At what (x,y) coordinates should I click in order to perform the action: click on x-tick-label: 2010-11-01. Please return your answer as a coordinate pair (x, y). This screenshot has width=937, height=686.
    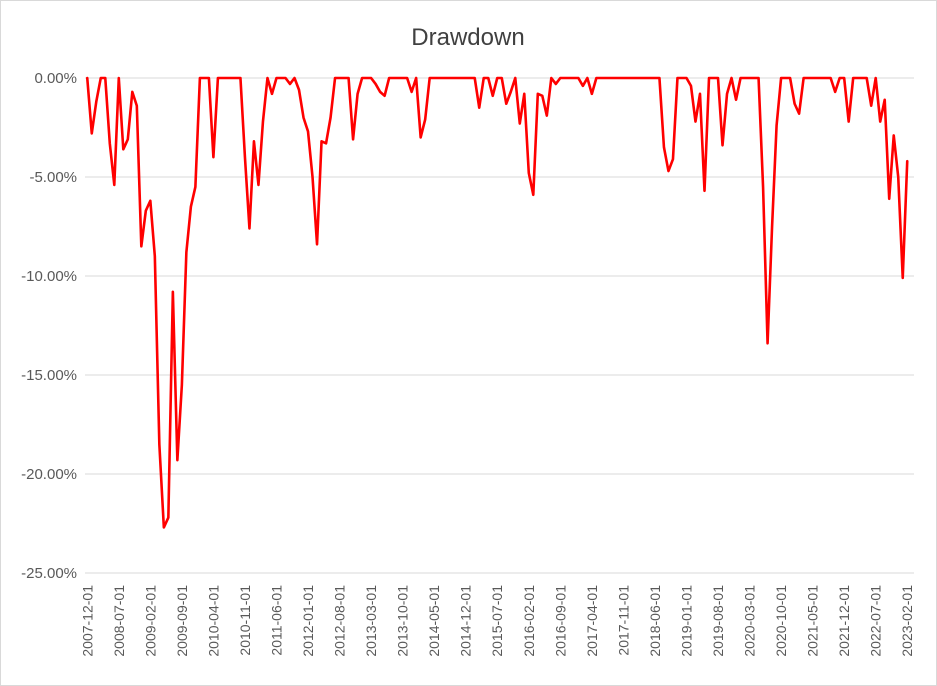
    Looking at the image, I should click on (245, 620).